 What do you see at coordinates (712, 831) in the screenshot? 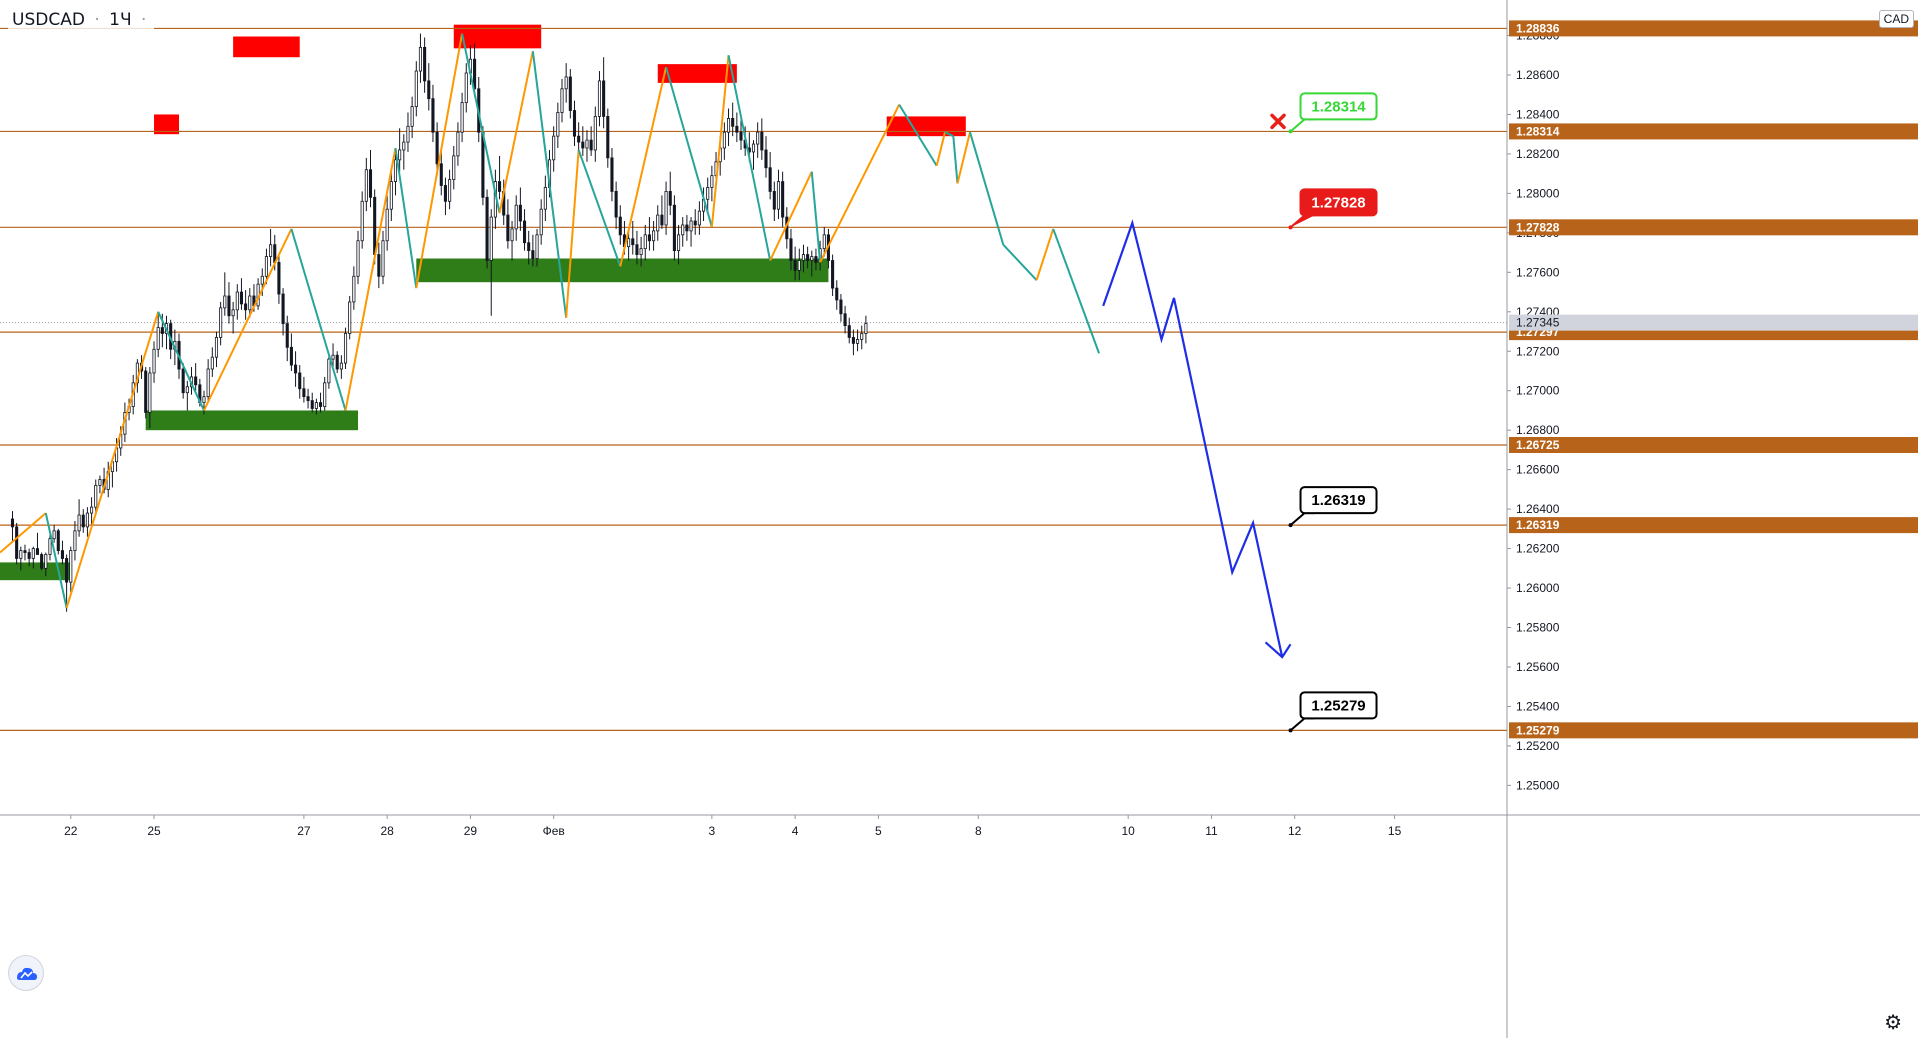
I see `x-tick-label: 3` at bounding box center [712, 831].